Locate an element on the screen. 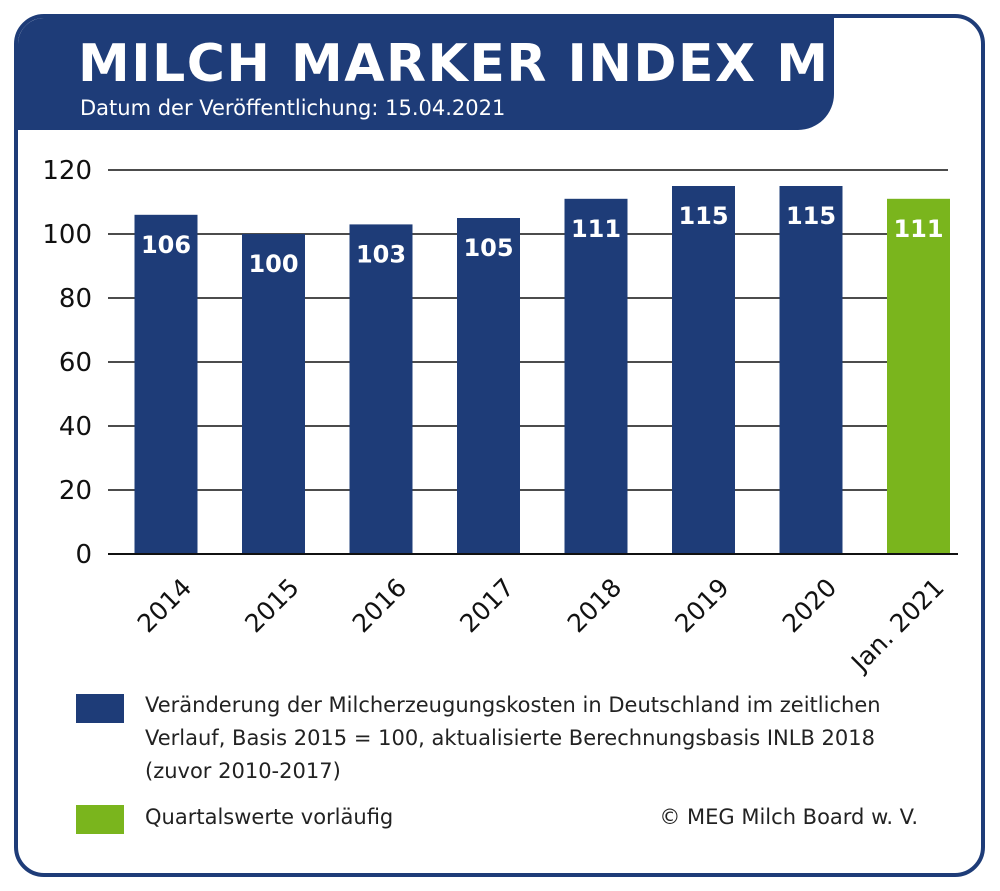 The height and width of the screenshot is (891, 1000). x-tick-label: 2016 is located at coordinates (379, 605).